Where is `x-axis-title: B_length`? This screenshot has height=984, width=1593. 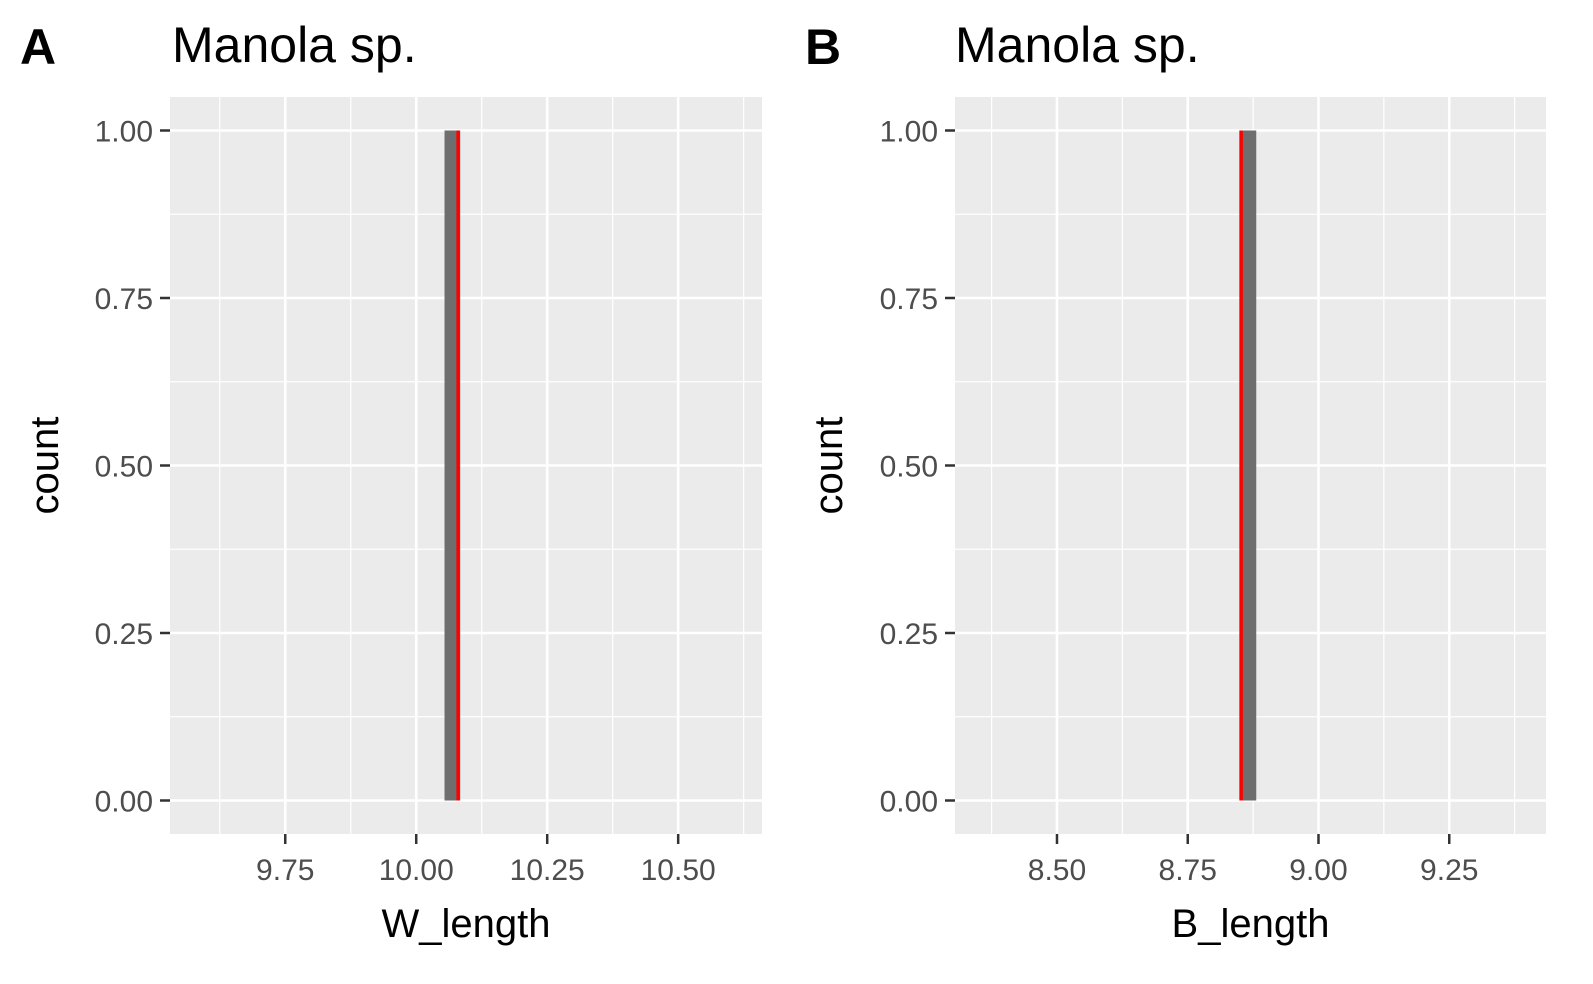 x-axis-title: B_length is located at coordinates (1251, 924).